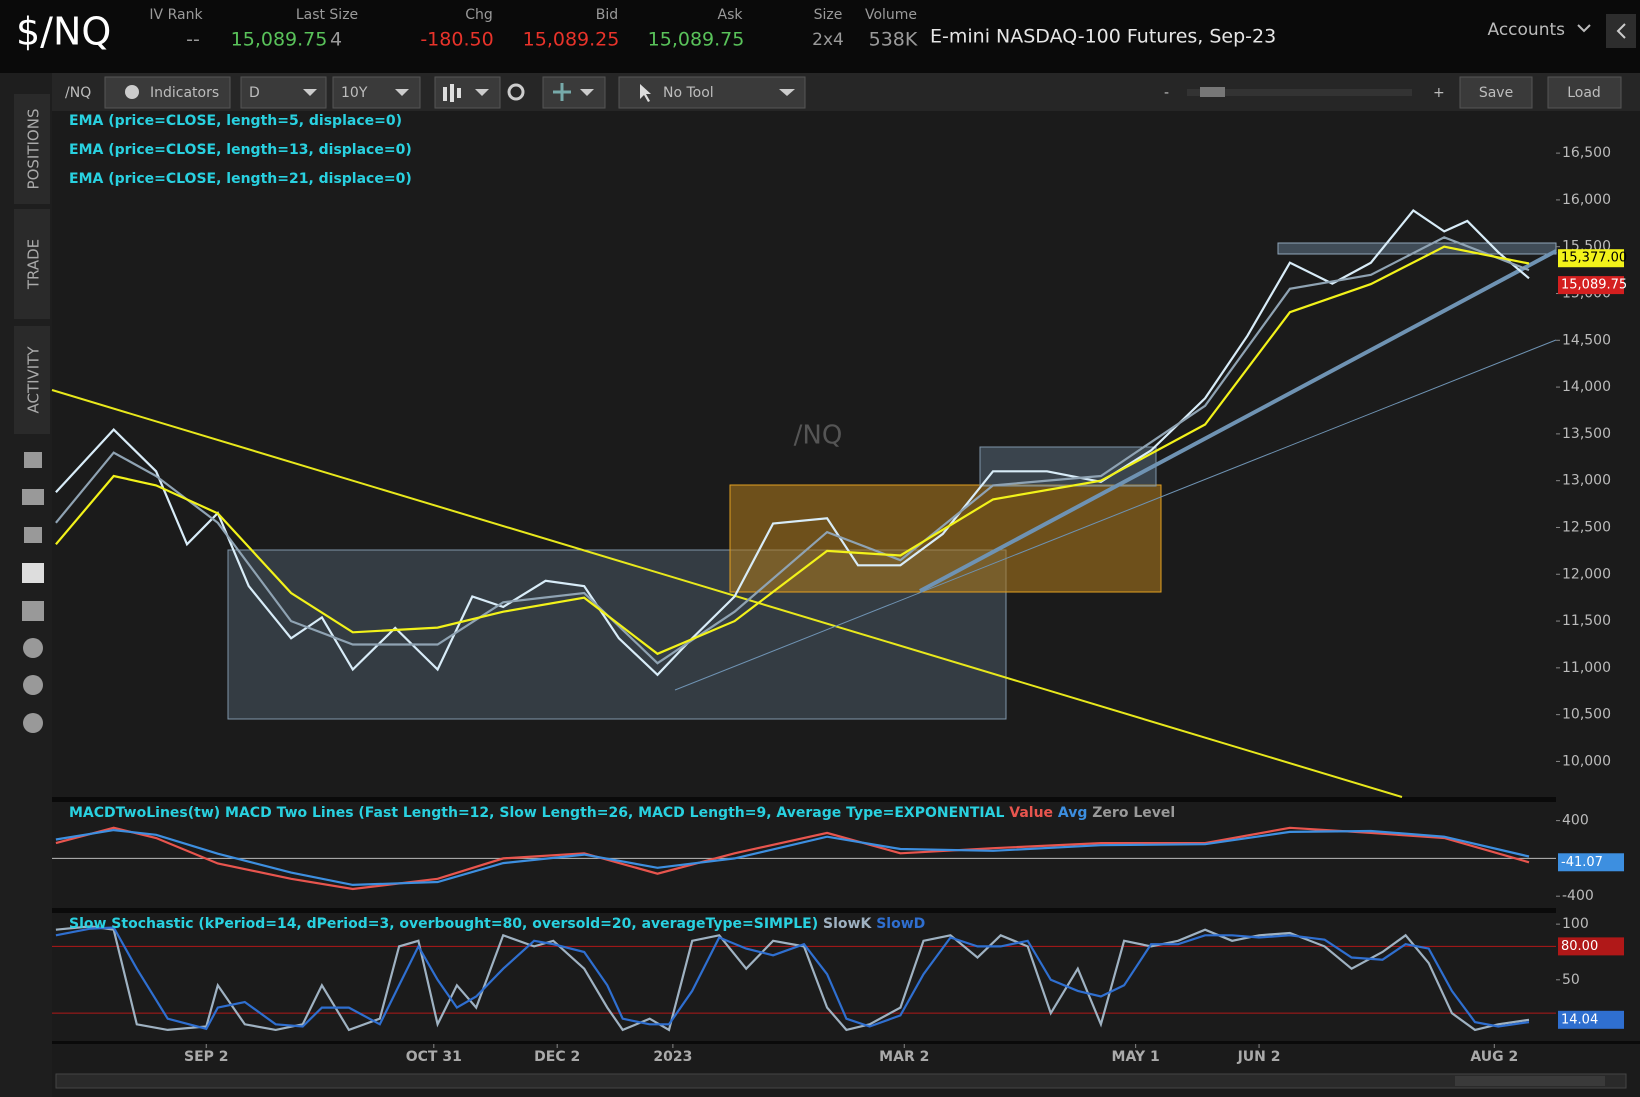 The width and height of the screenshot is (1640, 1097). I want to click on field-value: 538K, so click(893, 40).